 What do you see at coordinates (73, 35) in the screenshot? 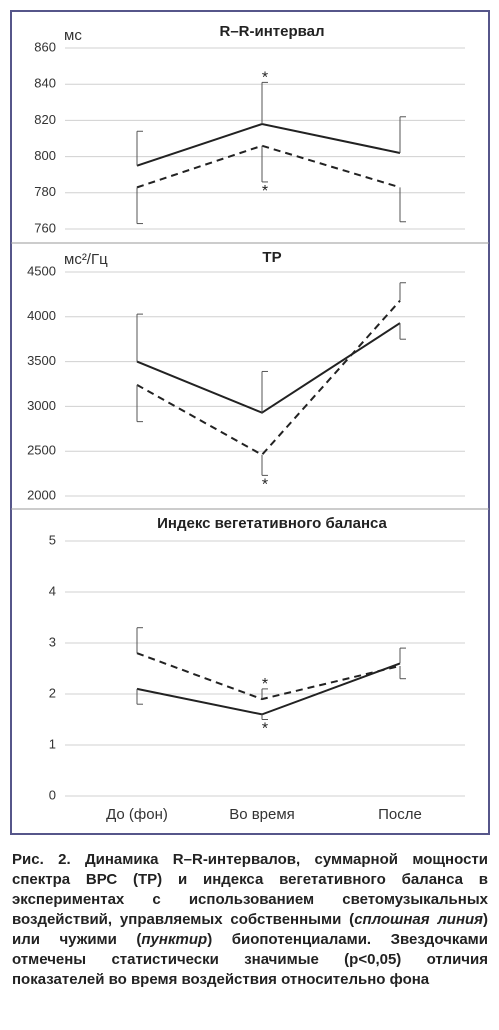
I see `y-axis-label: мс` at bounding box center [73, 35].